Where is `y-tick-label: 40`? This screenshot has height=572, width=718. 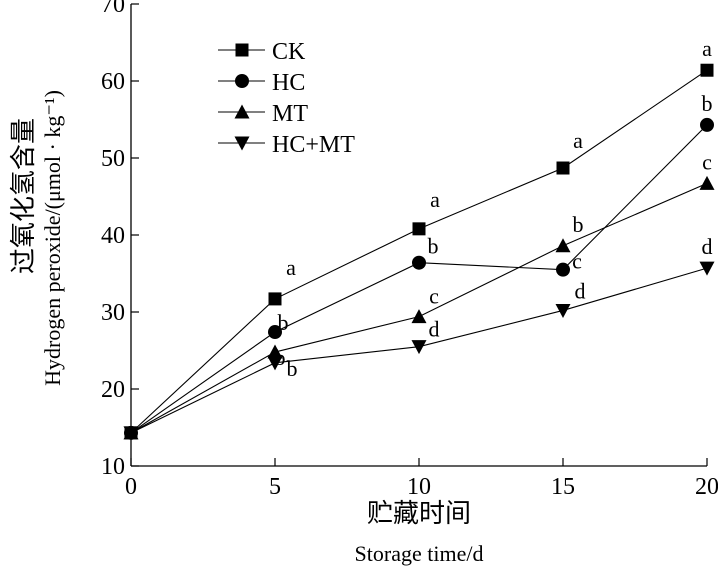 y-tick-label: 40 is located at coordinates (113, 236).